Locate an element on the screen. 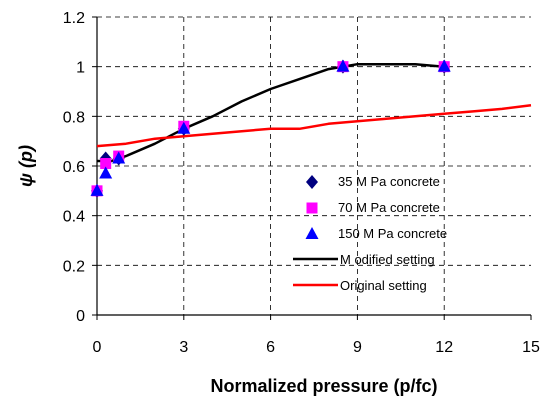 This screenshot has height=414, width=540. y-tick-label: 0.6 is located at coordinates (74, 167).